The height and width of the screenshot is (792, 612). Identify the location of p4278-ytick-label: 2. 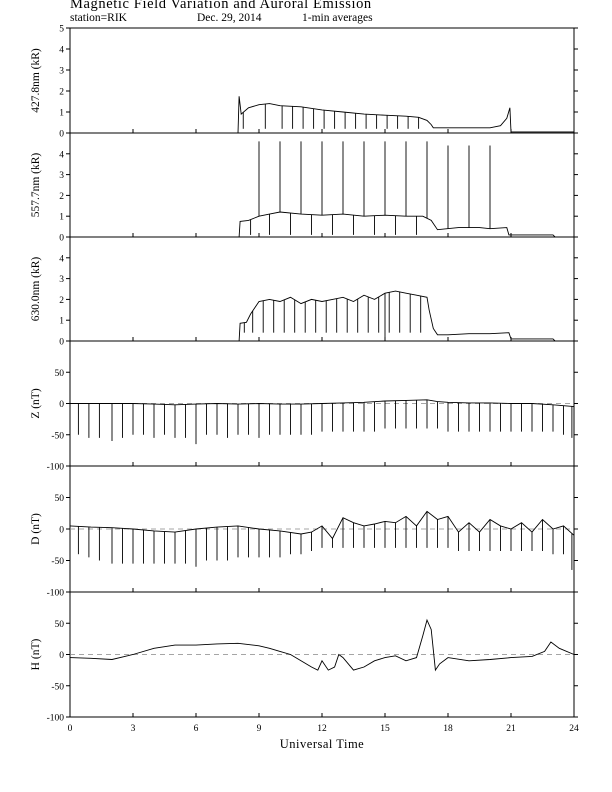
(61, 93).